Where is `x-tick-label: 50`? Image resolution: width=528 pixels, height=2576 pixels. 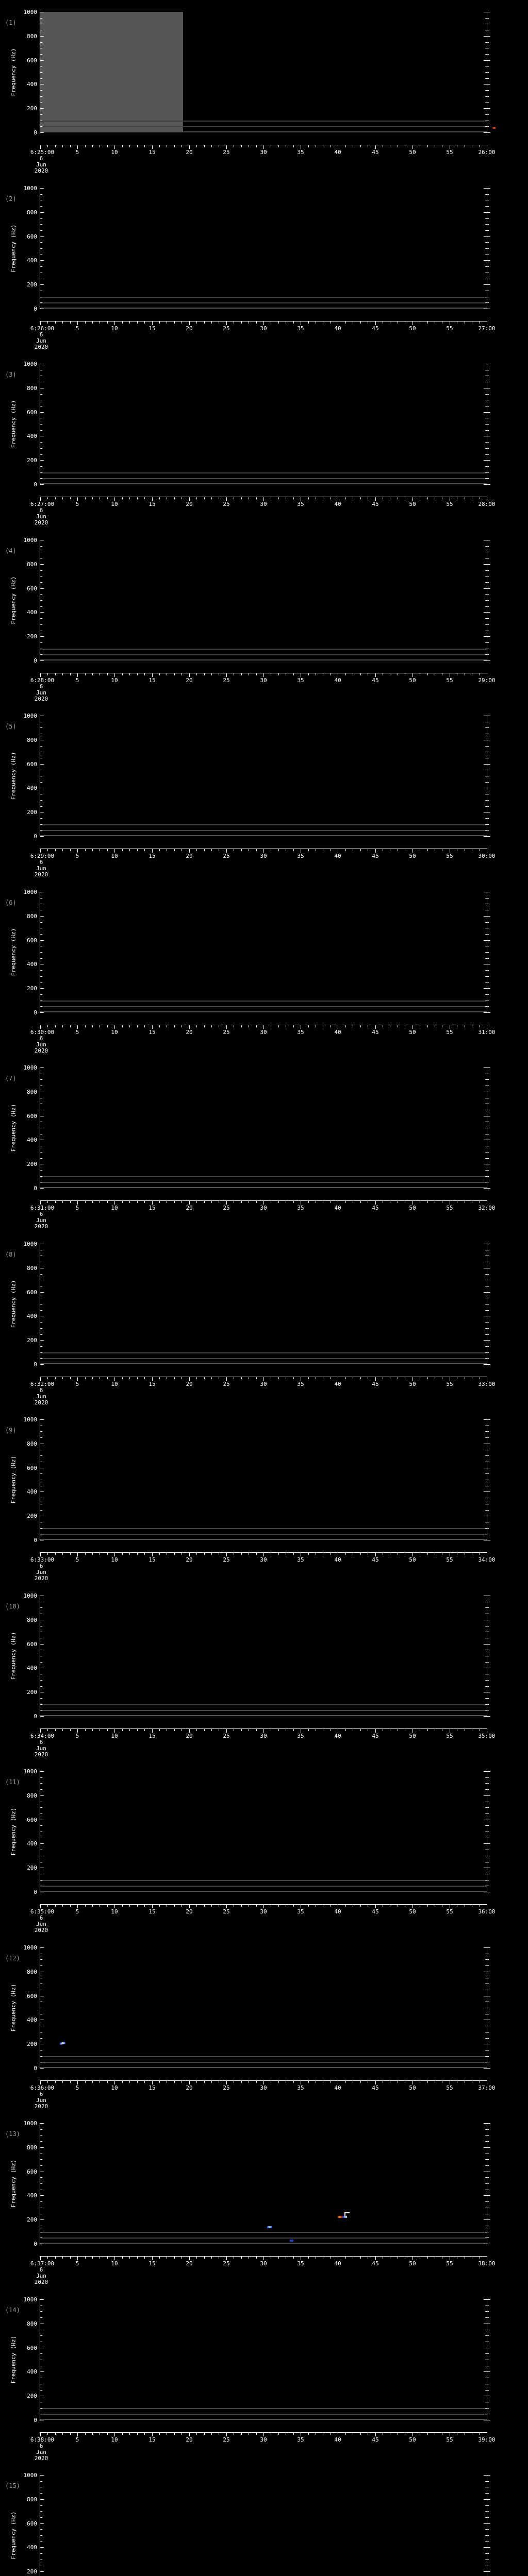 x-tick-label: 50 is located at coordinates (412, 2439).